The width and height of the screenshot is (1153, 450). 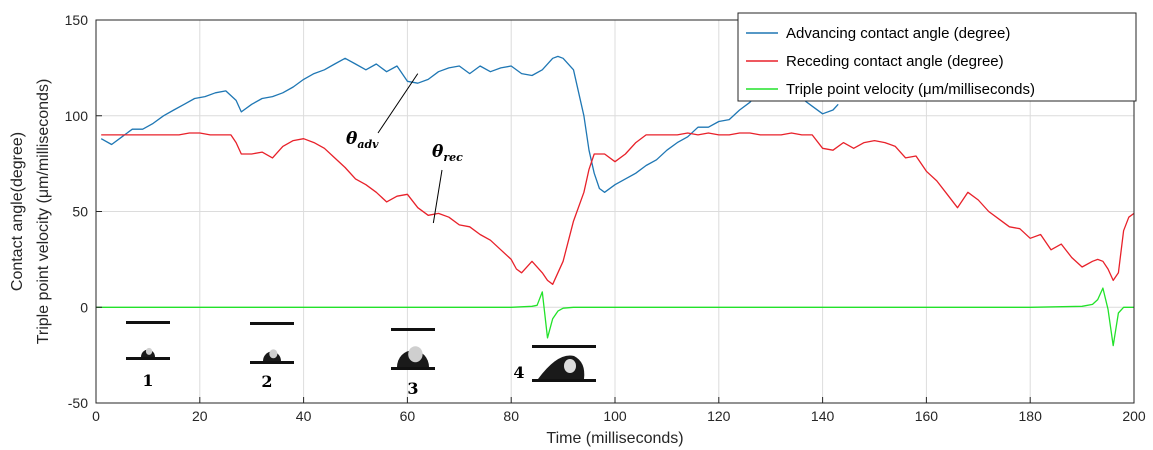 I want to click on droplet-insets: 1 2 3 4, so click(x=361, y=359).